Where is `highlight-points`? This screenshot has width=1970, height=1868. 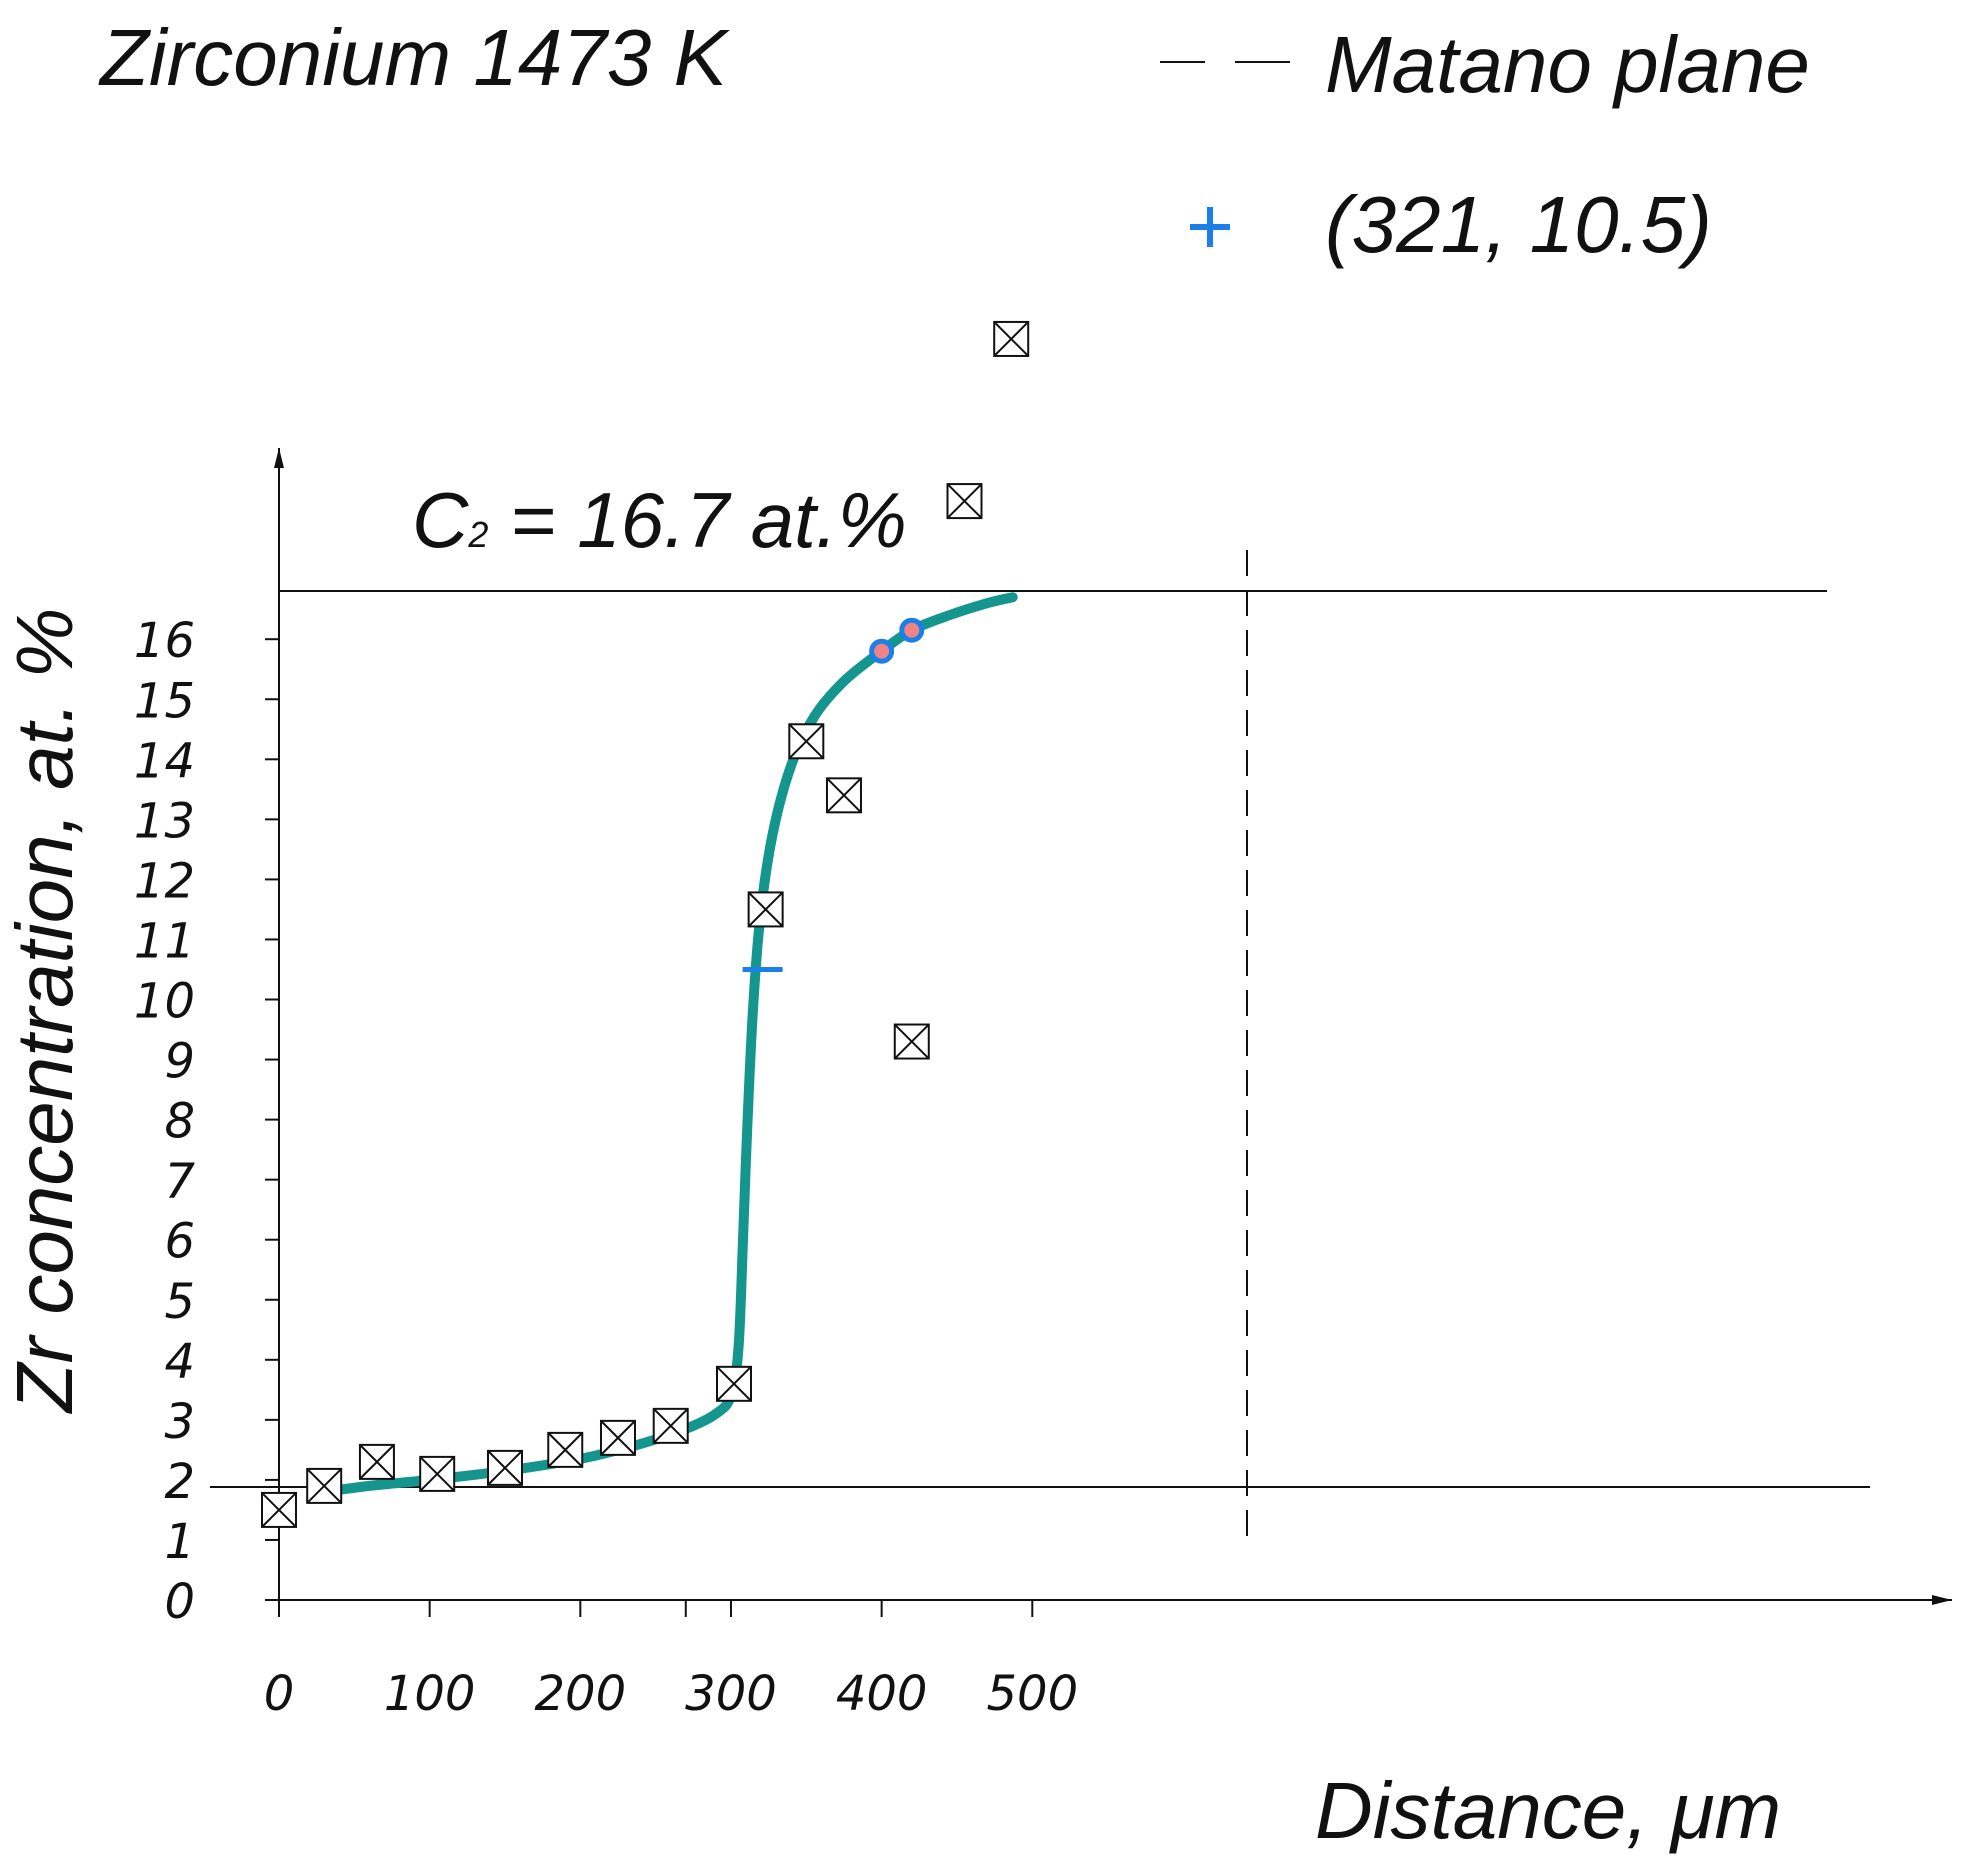
highlight-points is located at coordinates (897, 640).